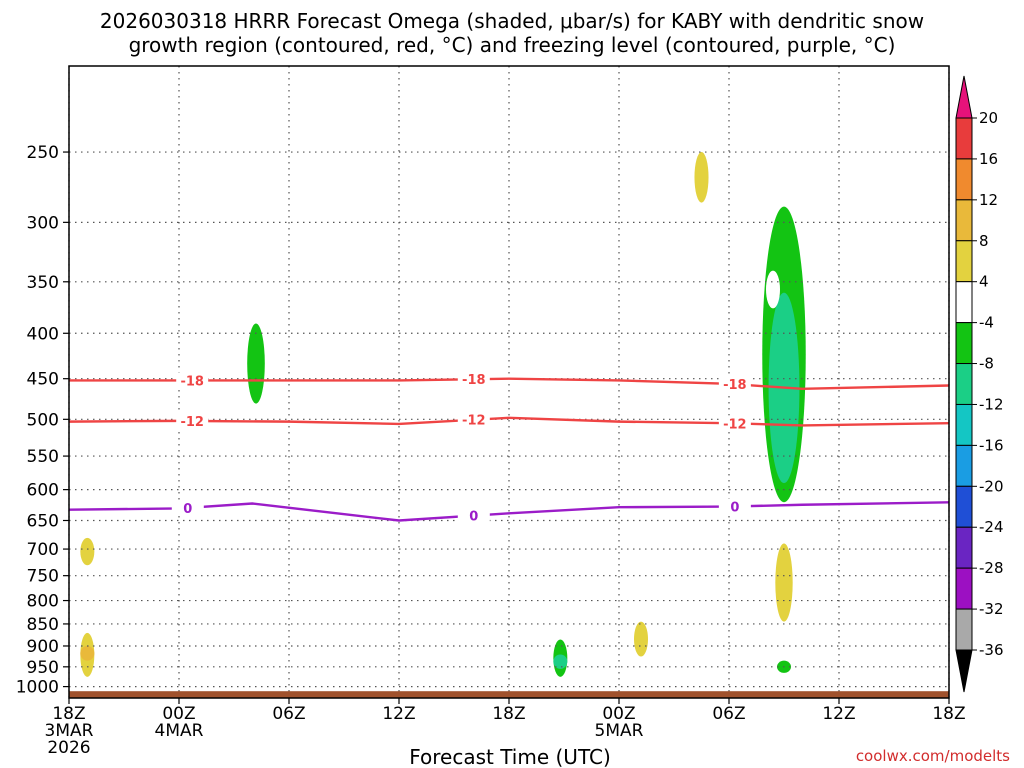 This screenshot has height=768, width=1024. I want to click on x-tick-label-1-1: 4MAR, so click(179, 731).